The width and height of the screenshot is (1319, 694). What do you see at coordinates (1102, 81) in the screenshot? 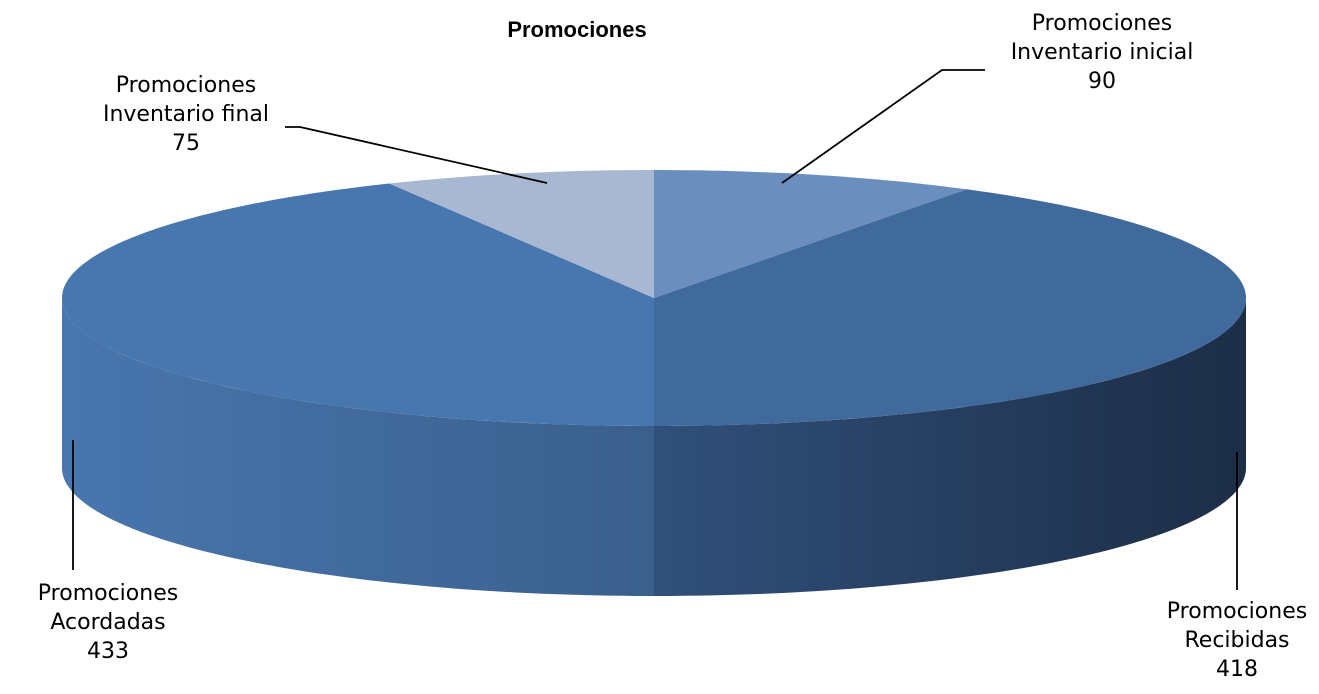
I see `data-label-line: 90` at bounding box center [1102, 81].